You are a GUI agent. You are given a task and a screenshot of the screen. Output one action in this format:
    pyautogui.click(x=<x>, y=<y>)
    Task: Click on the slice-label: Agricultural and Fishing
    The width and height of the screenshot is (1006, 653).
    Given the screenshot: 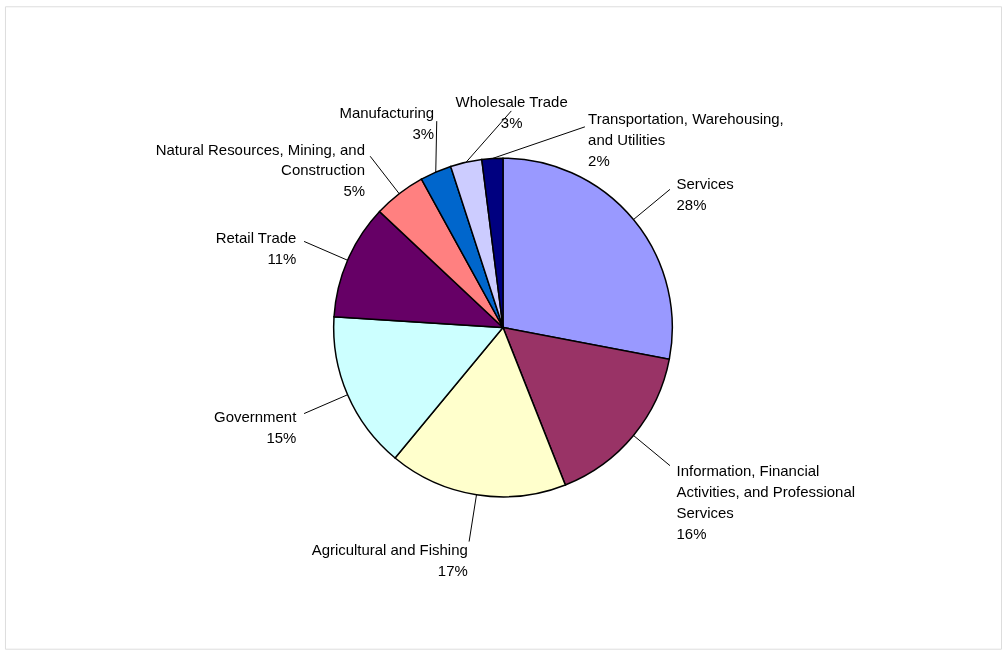 What is the action you would take?
    pyautogui.click(x=389, y=549)
    